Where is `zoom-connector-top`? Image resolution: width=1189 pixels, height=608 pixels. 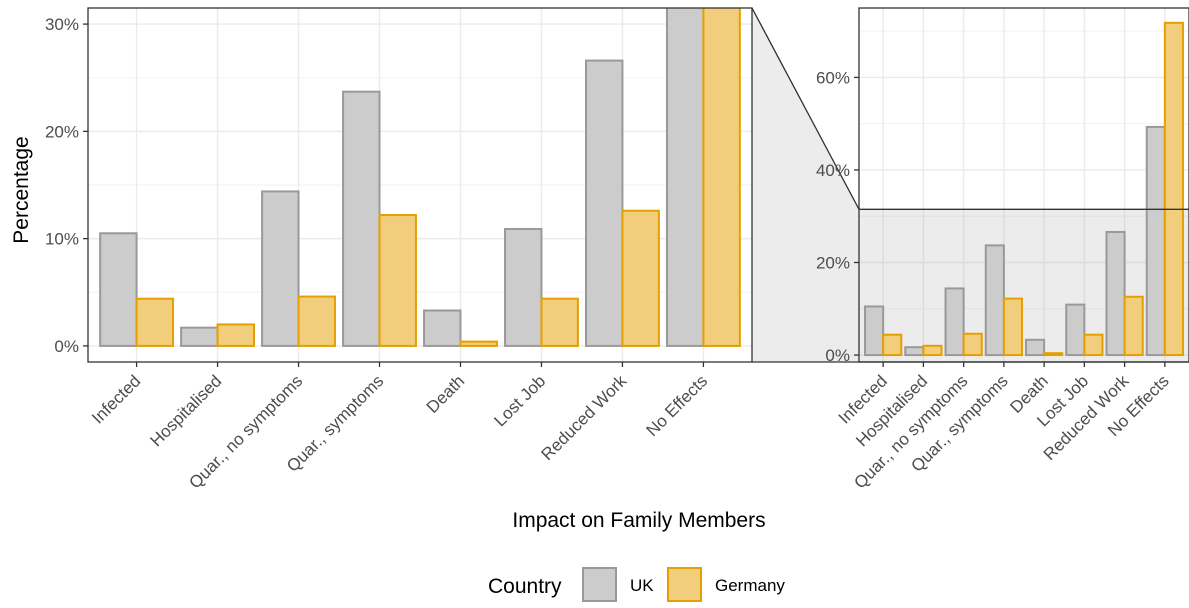 zoom-connector-top is located at coordinates (805, 108).